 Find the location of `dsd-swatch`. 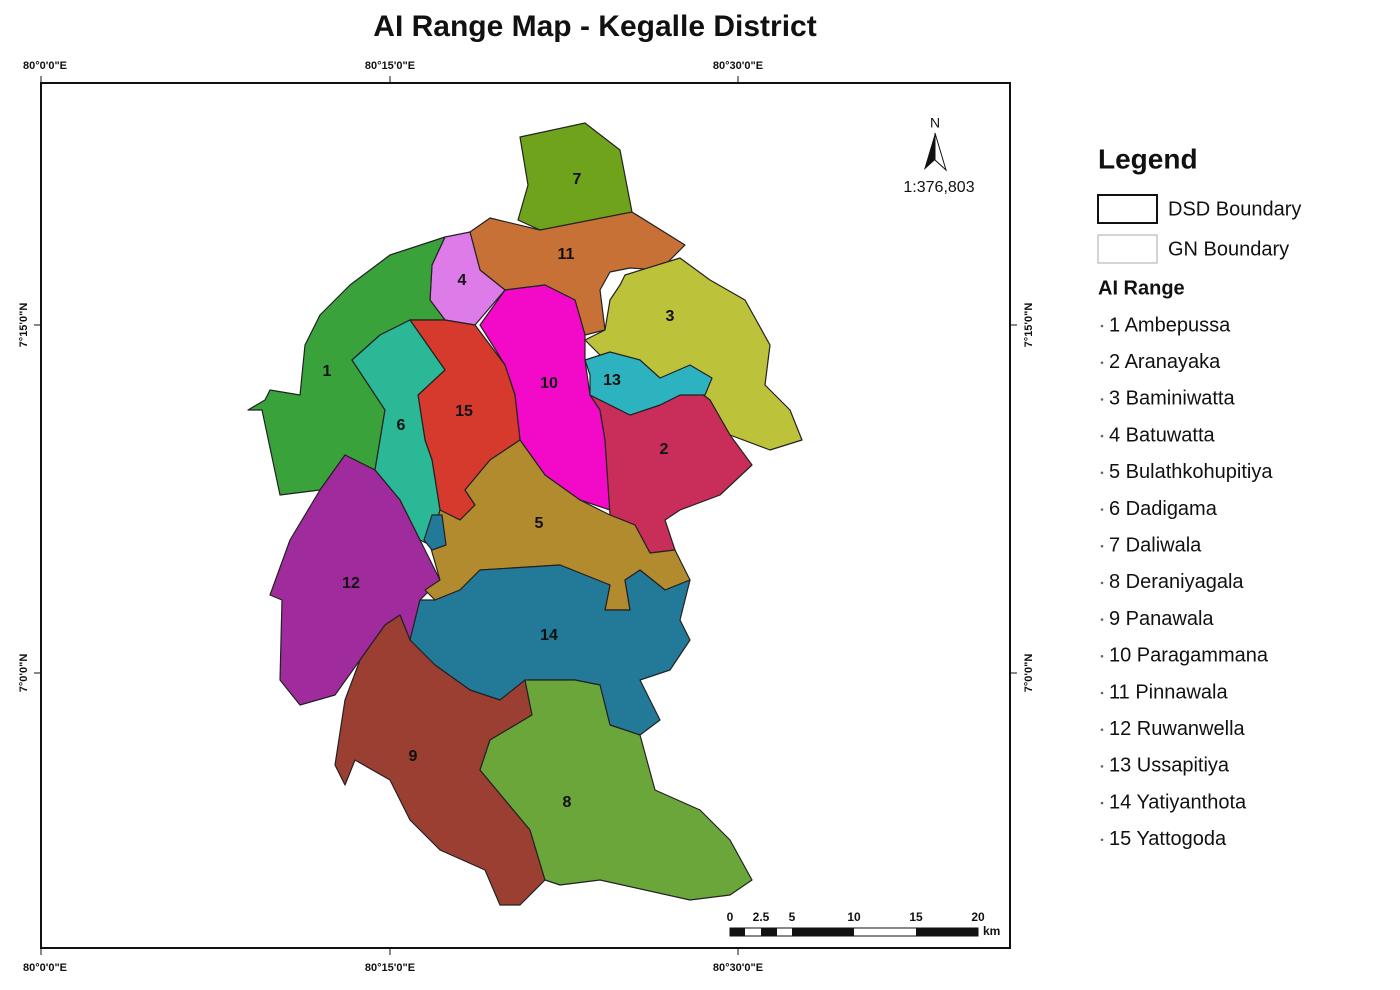

dsd-swatch is located at coordinates (1127, 209).